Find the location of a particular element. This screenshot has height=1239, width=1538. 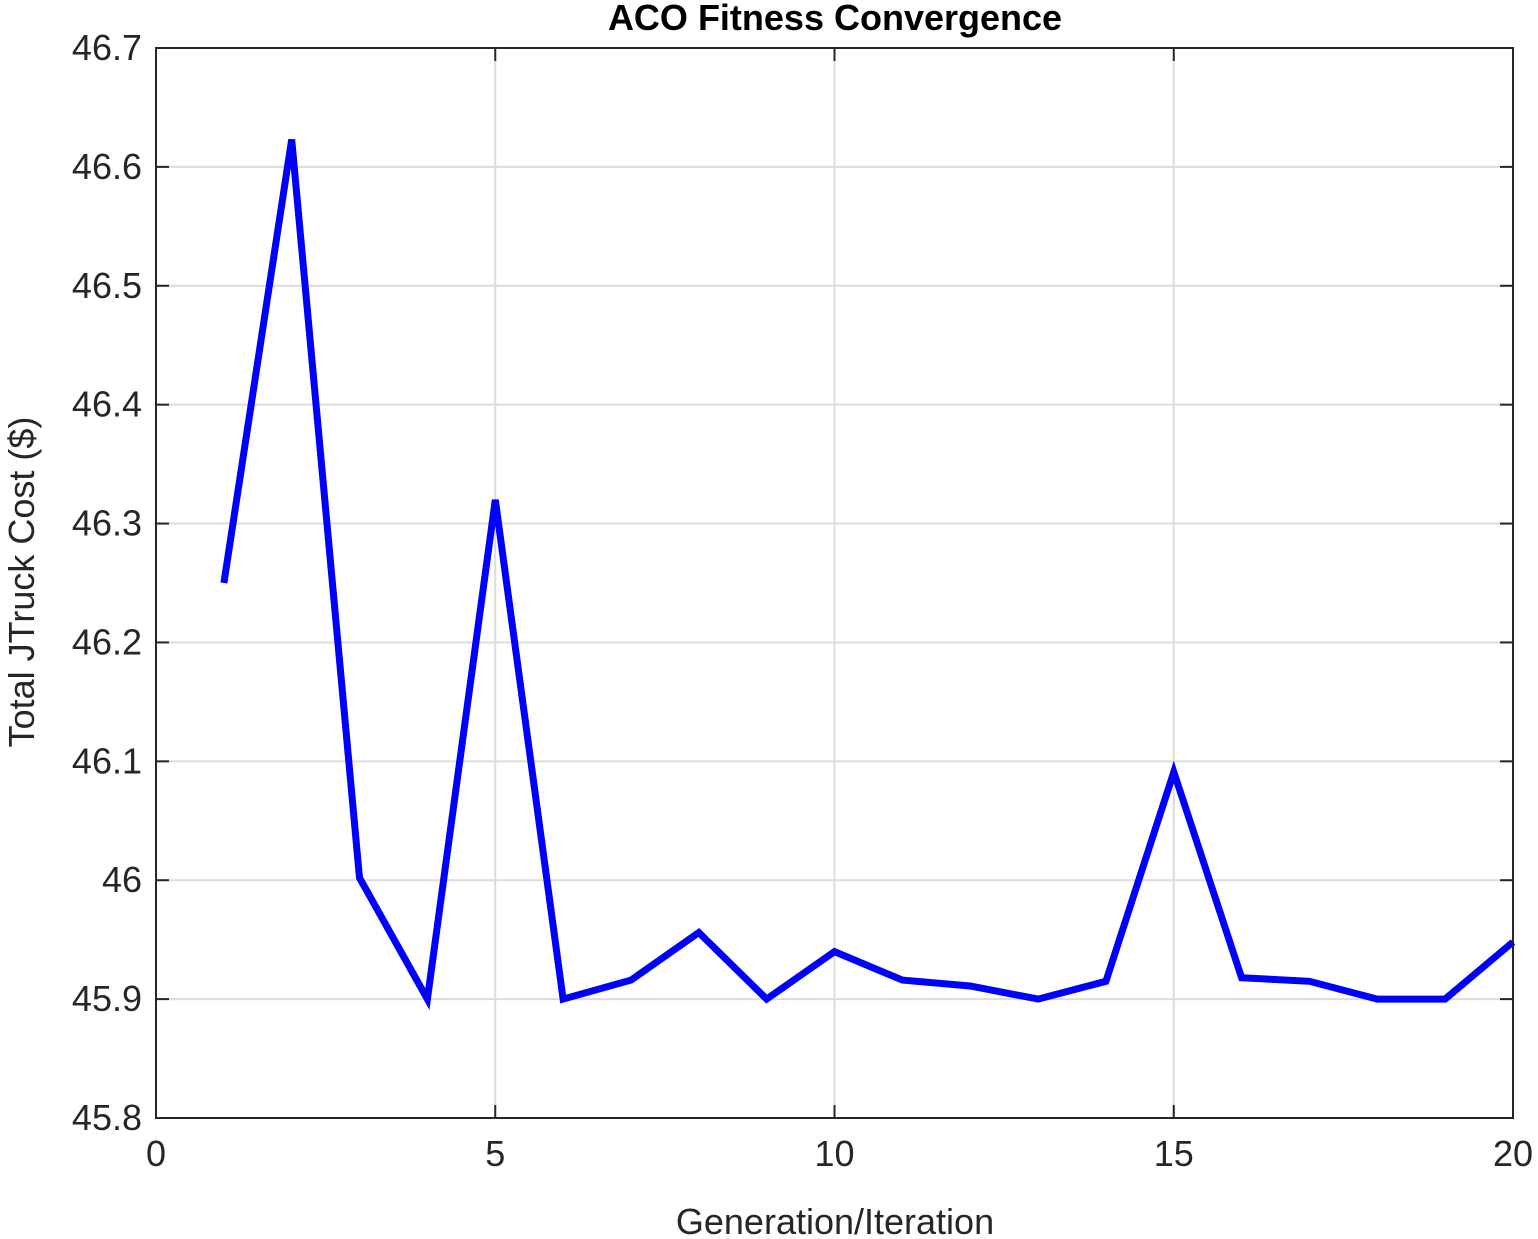

x-tick-label: 5 is located at coordinates (495, 1153).